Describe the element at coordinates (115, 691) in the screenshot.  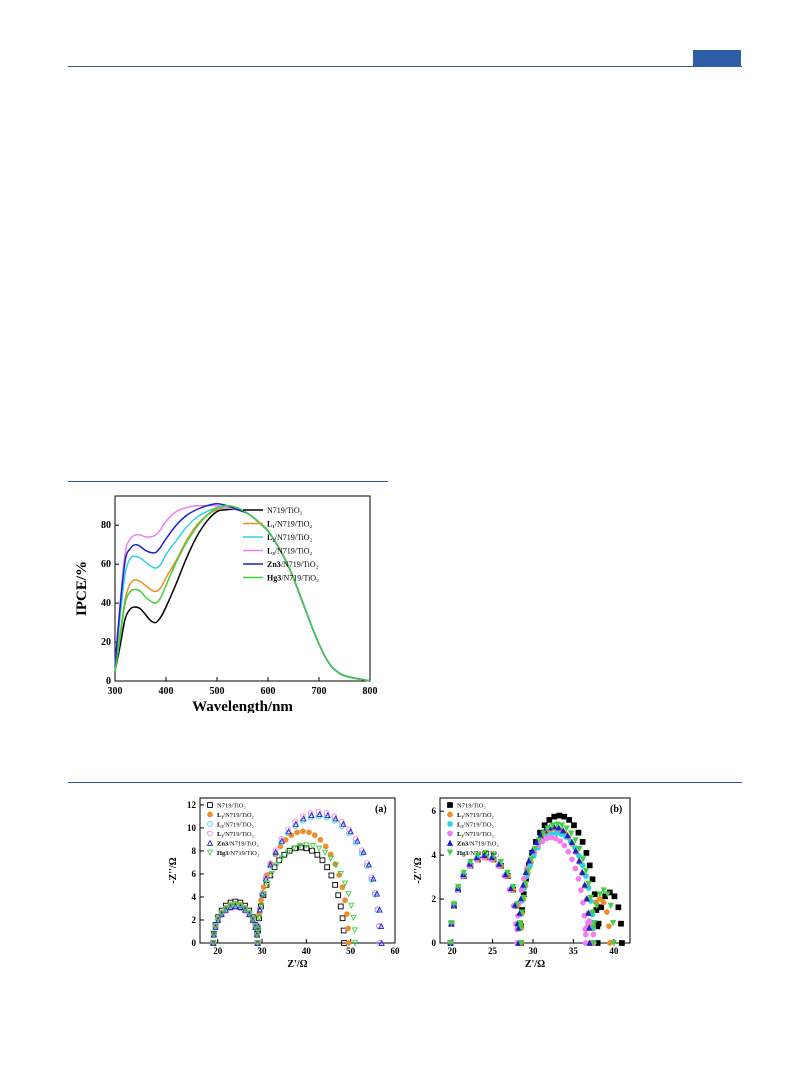
I see `x-tick-label: 300` at that location.